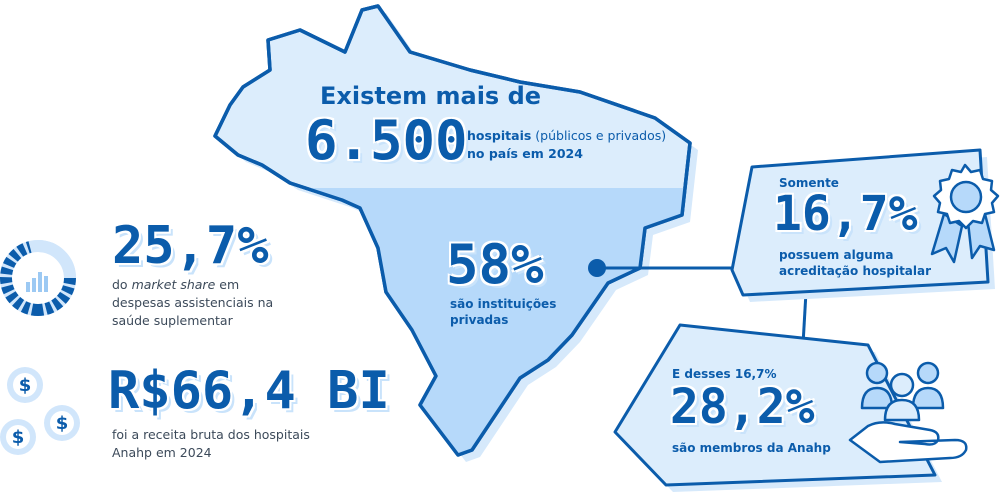 The width and height of the screenshot is (1005, 494). Describe the element at coordinates (386, 140) in the screenshot. I see `hospitals-value: 6.500` at that location.